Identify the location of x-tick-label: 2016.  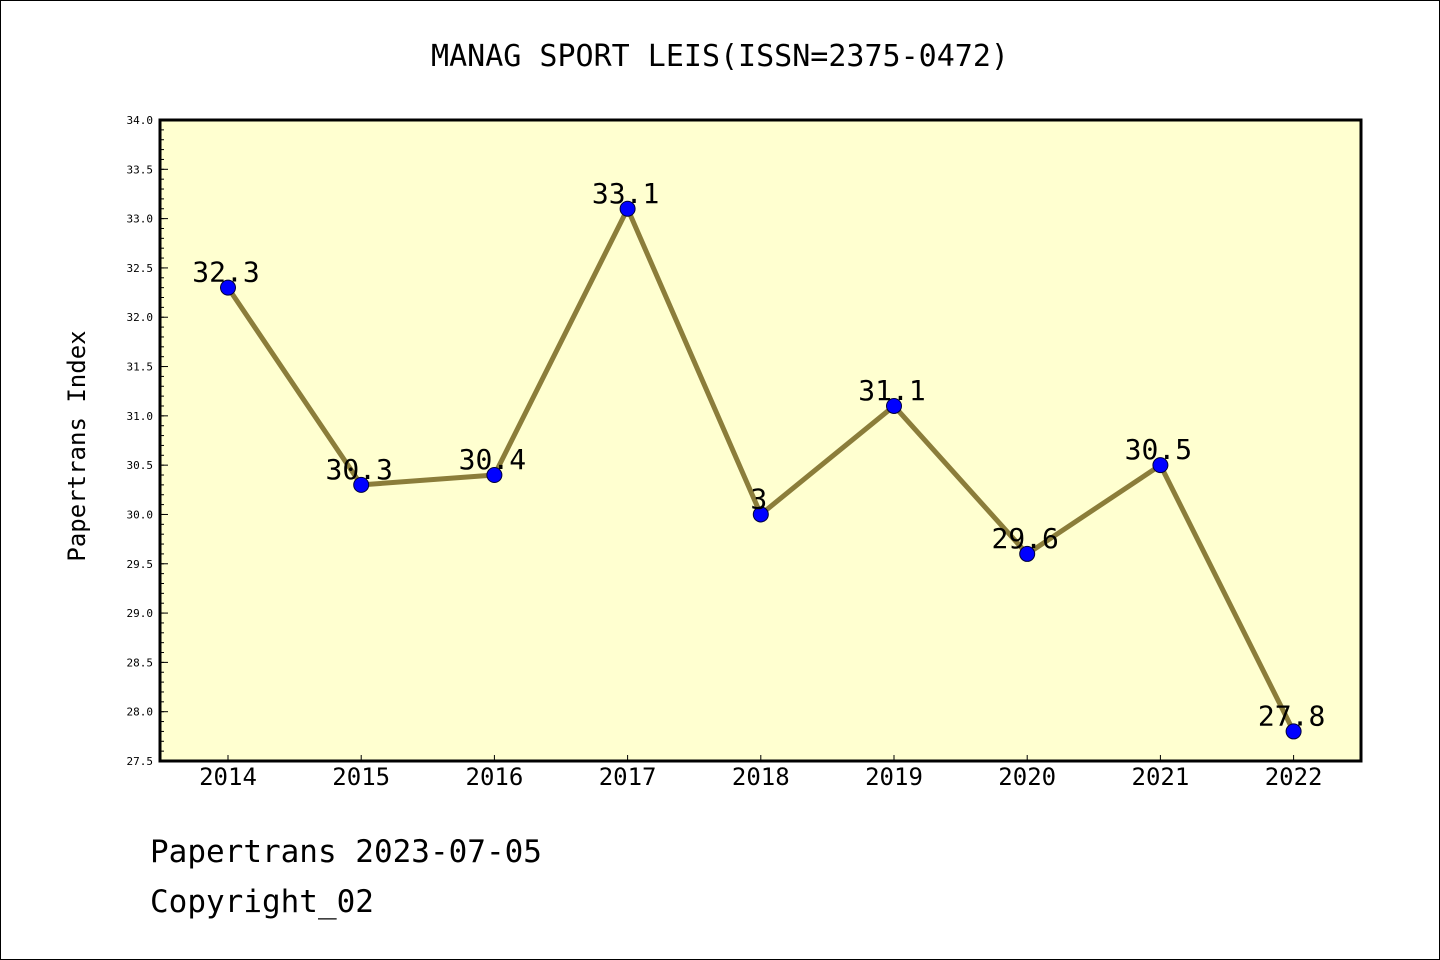
(495, 777).